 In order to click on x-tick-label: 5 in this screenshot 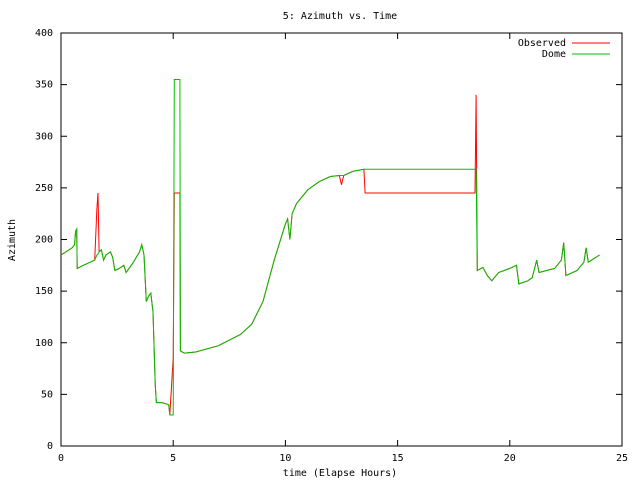, I will do `click(173, 458)`.